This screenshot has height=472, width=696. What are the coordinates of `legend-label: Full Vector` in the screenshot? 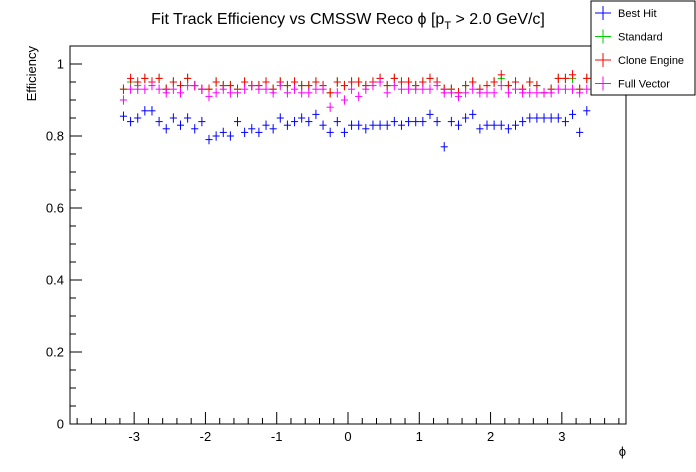 It's located at (644, 85).